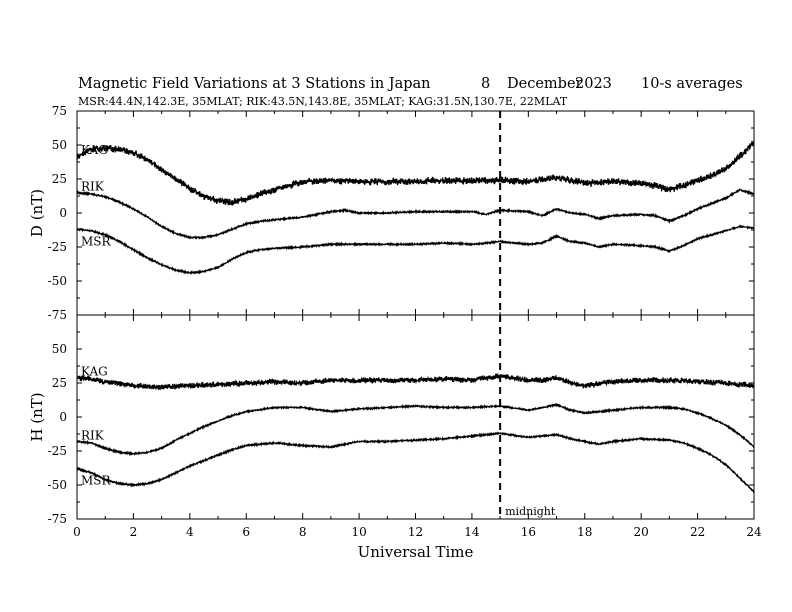 The height and width of the screenshot is (612, 792). Describe the element at coordinates (528, 532) in the screenshot. I see `x-tick-label: 16` at that location.